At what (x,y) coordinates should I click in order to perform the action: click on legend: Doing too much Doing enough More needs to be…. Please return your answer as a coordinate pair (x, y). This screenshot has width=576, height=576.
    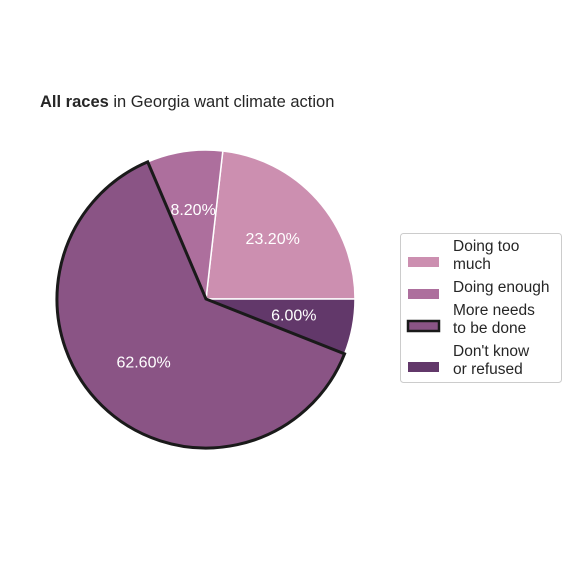
    Looking at the image, I should click on (481, 308).